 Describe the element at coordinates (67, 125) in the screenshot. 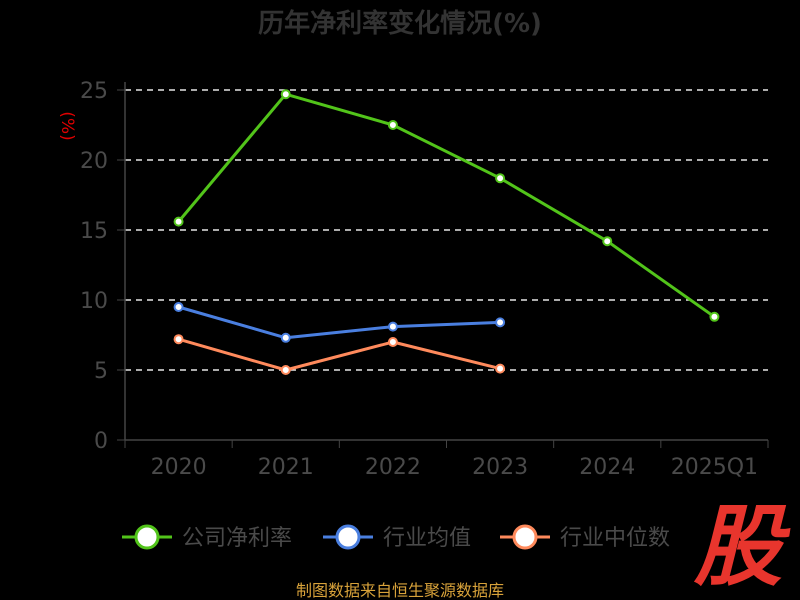

I see `y-axis-label: (%)` at that location.